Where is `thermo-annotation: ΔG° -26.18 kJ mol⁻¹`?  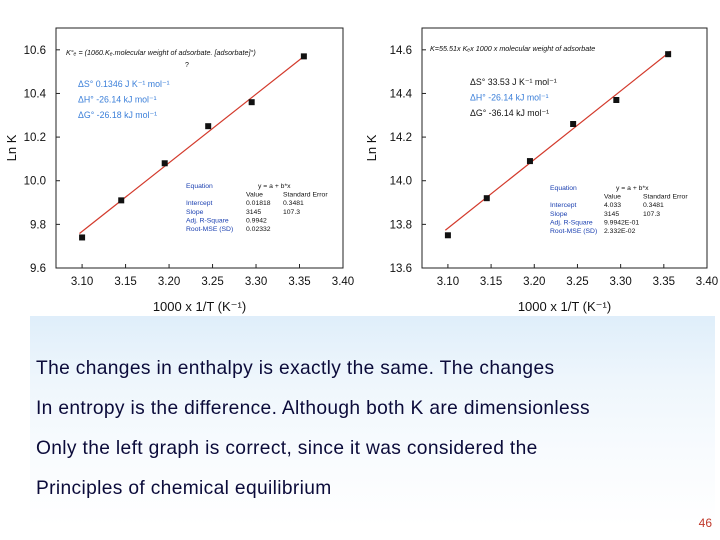
thermo-annotation: ΔG° -26.18 kJ mol⁻¹ is located at coordinates (117, 115).